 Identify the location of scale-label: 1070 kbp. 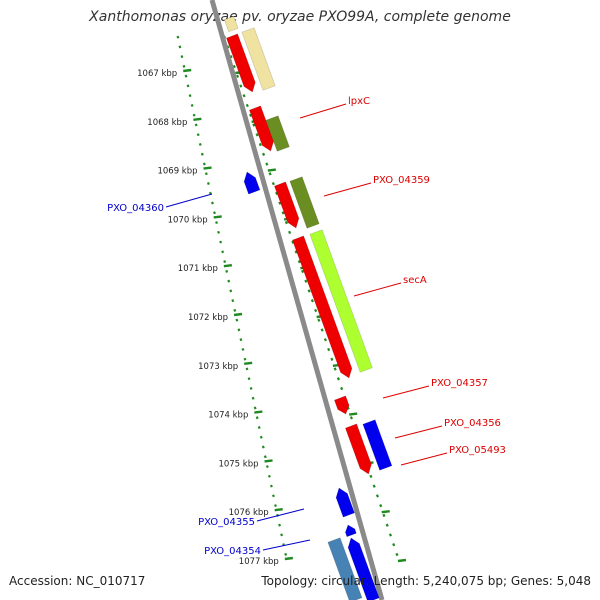
(188, 220).